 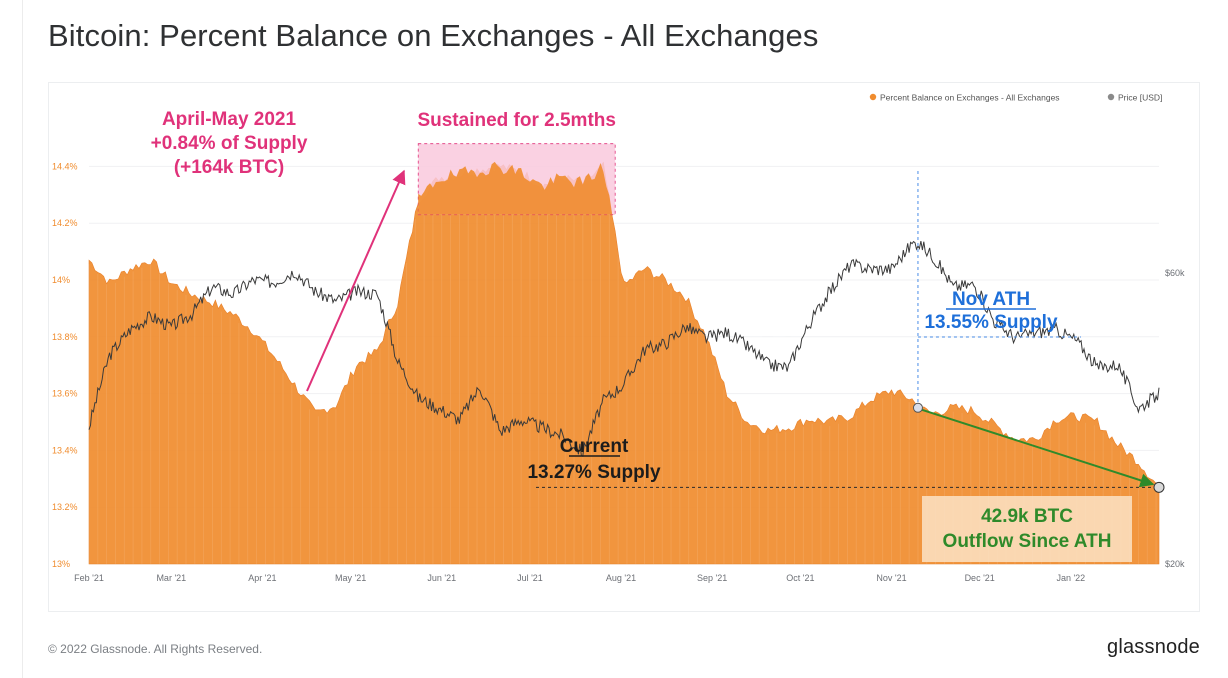 What do you see at coordinates (990, 311) in the screenshot?
I see `novath-annotation: Nov ATH 13.55% Supply` at bounding box center [990, 311].